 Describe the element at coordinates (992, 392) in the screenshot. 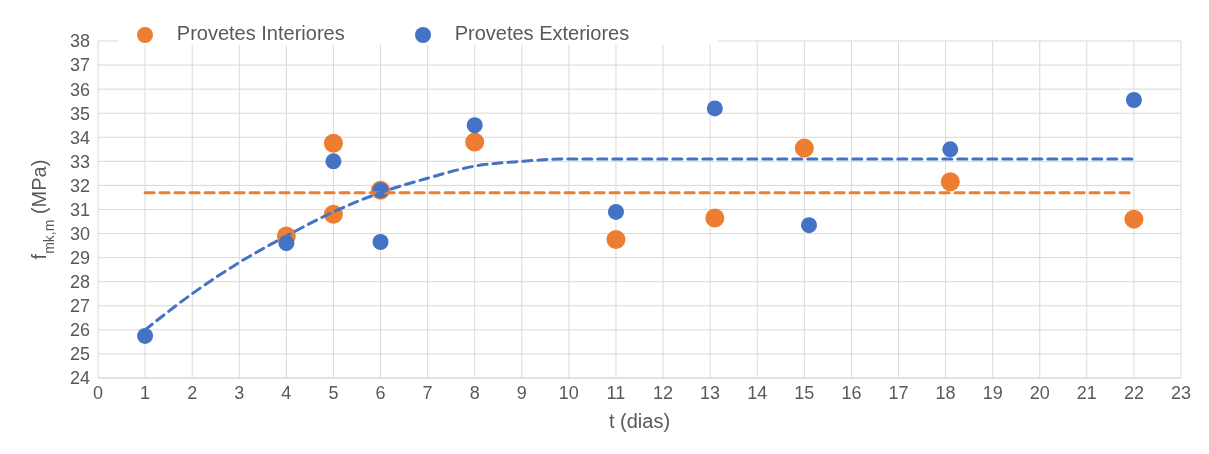

I see `x-tick-label: 19` at that location.